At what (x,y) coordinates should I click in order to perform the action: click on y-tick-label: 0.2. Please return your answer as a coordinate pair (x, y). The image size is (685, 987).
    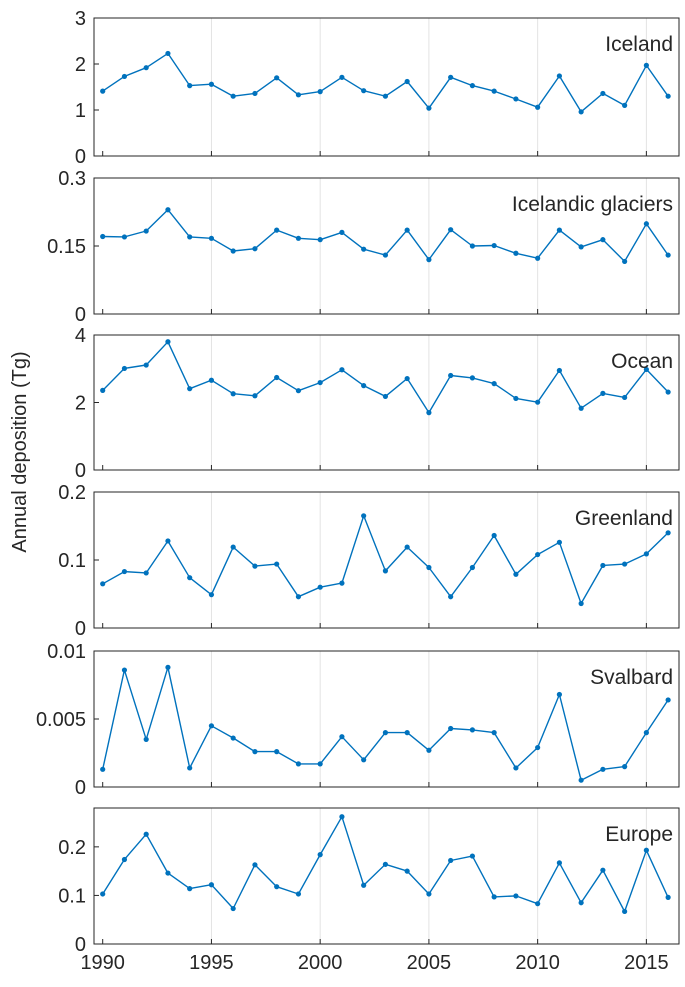
    Looking at the image, I should click on (72, 493).